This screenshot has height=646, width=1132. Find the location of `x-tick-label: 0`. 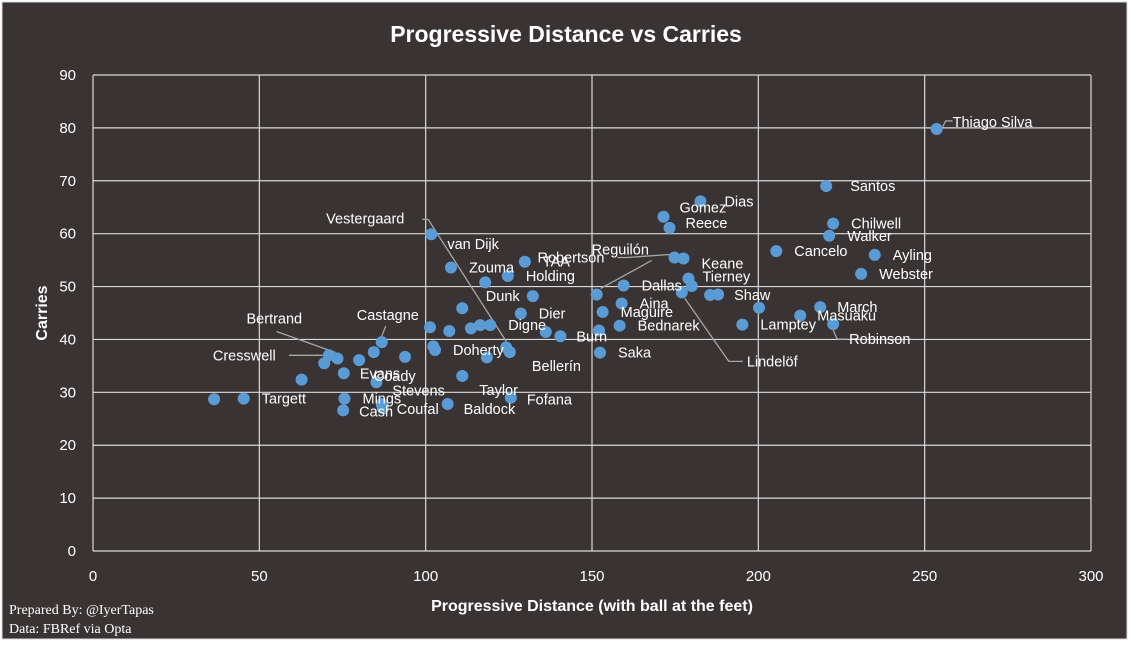

x-tick-label: 0 is located at coordinates (93, 576).